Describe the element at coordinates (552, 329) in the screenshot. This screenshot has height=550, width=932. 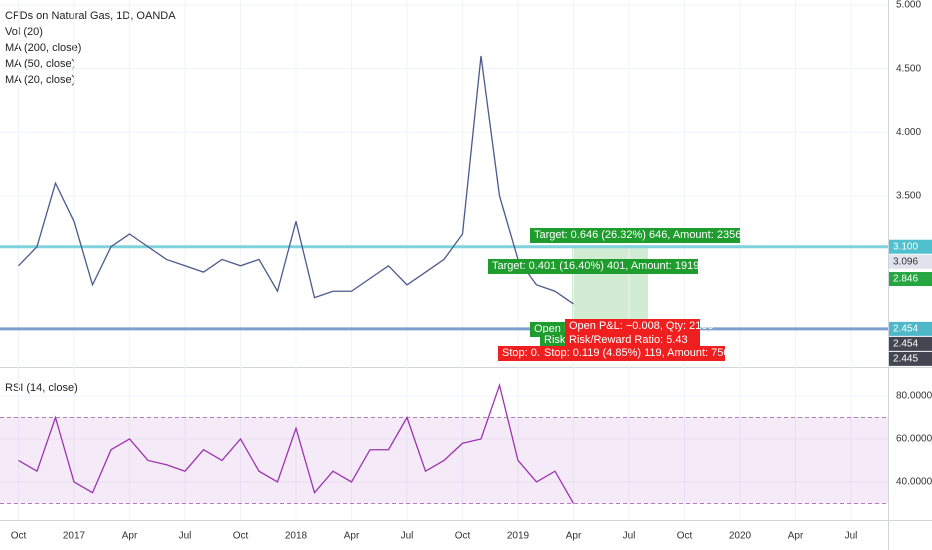
I see `trade-label: Open P` at that location.